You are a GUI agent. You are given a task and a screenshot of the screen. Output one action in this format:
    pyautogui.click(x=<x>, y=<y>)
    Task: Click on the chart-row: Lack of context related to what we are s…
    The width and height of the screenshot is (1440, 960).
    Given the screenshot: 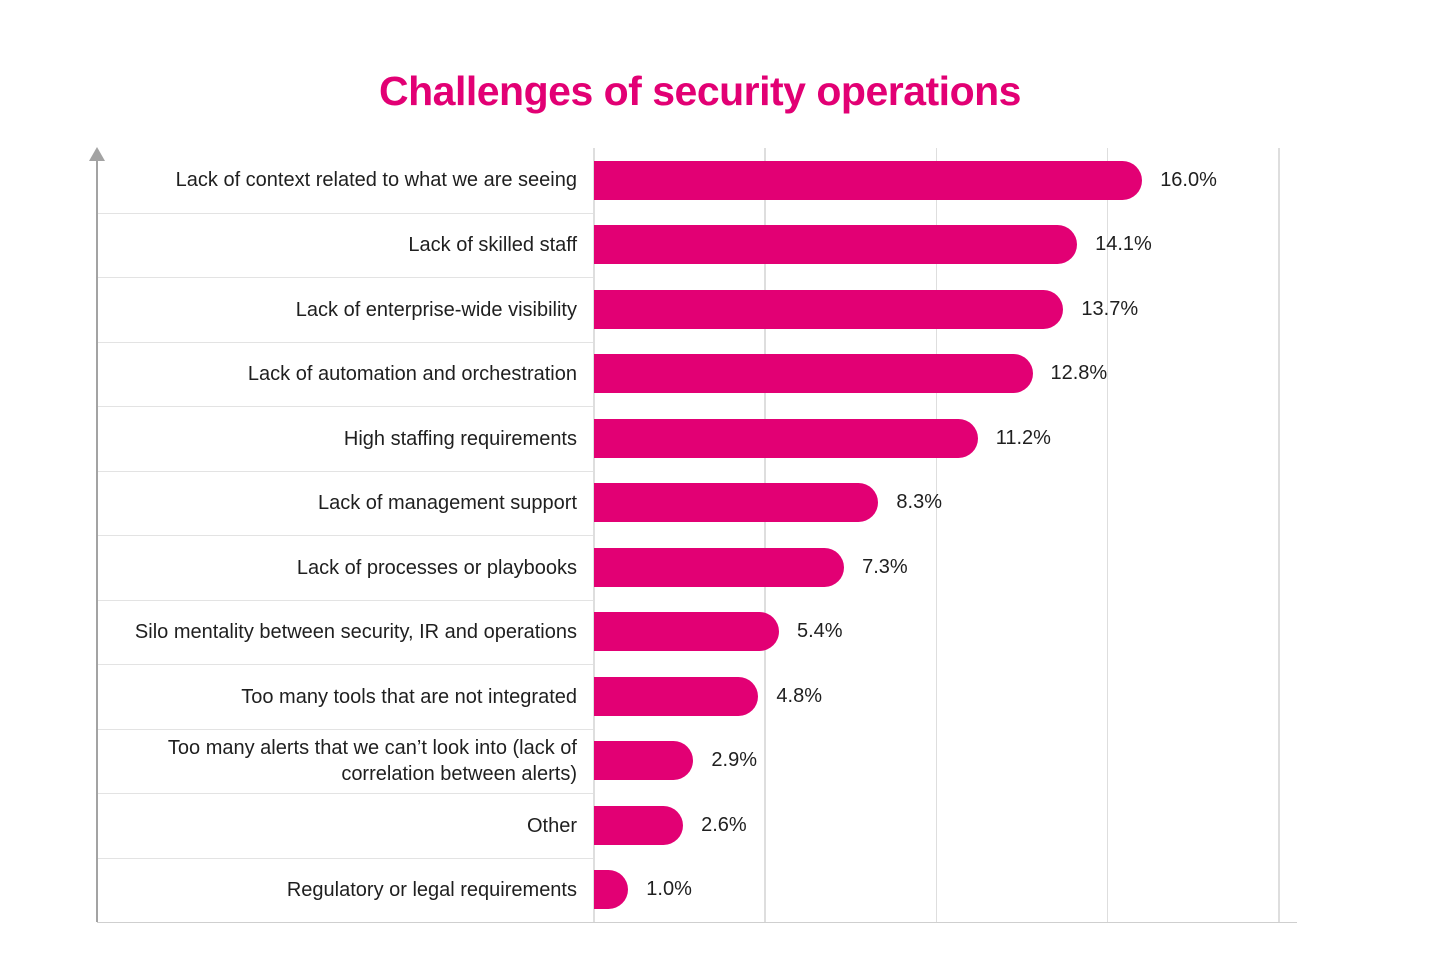 What is the action you would take?
    pyautogui.click(x=697, y=180)
    